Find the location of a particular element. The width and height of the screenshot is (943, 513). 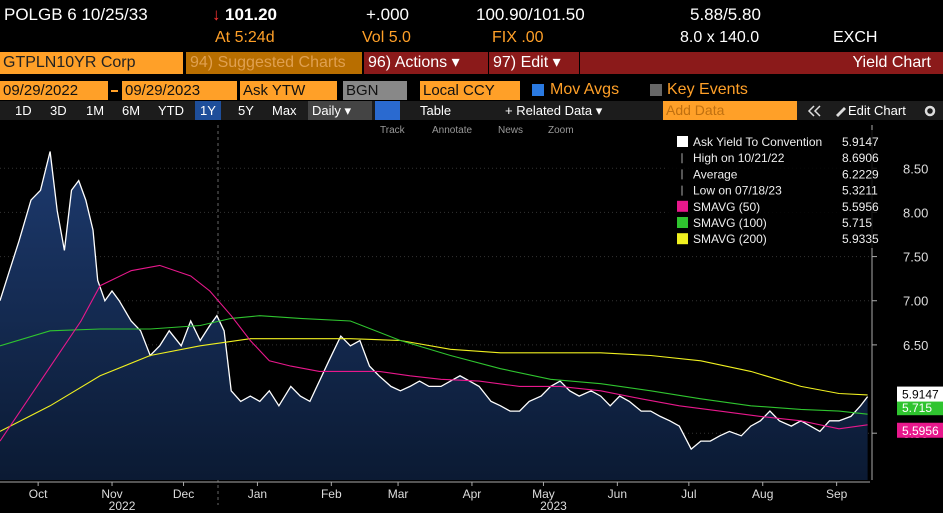

chart-tool: Annotate is located at coordinates (452, 130).